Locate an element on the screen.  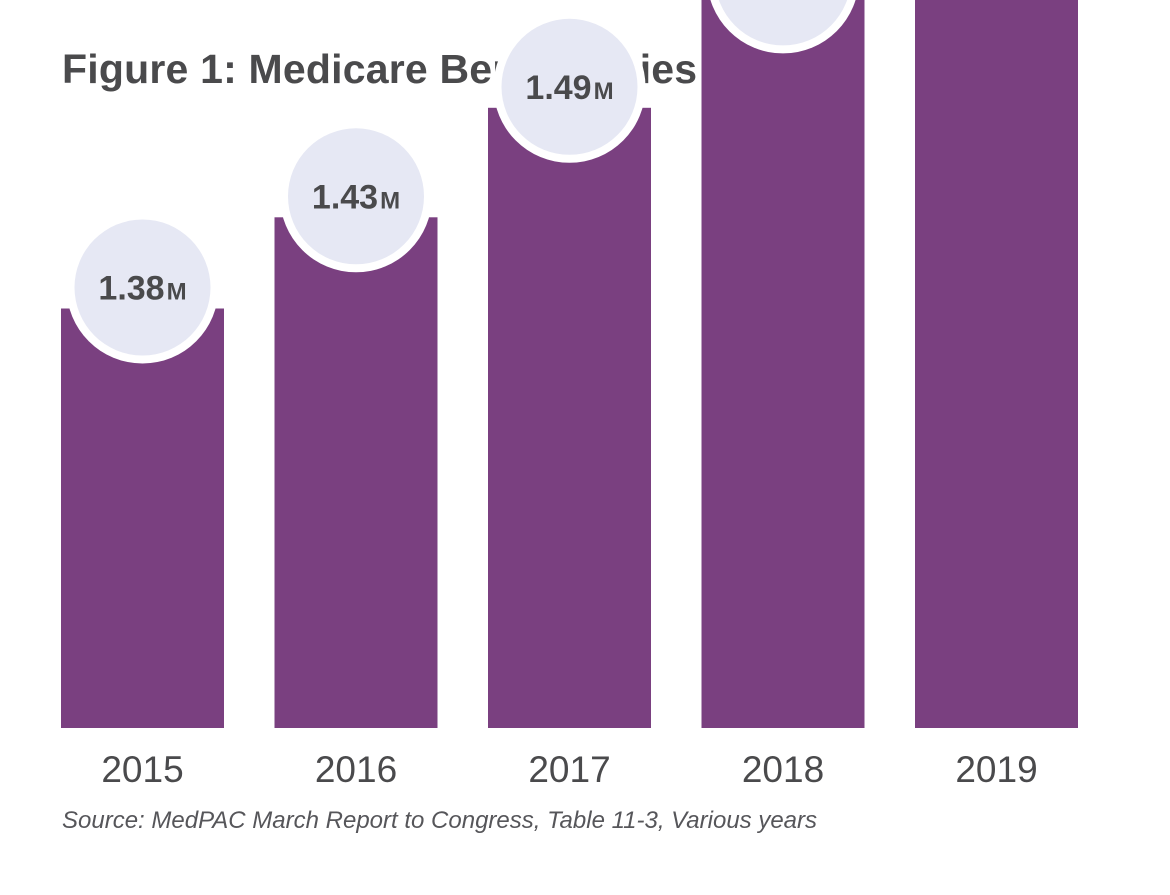
value-badge-2017 is located at coordinates (569, 86).